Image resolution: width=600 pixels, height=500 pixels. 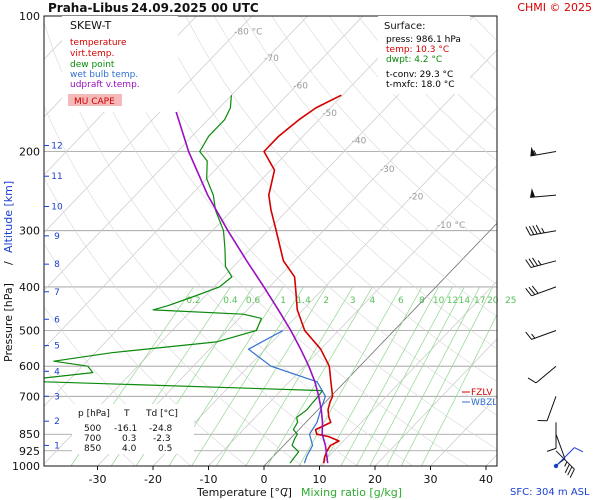 I want to click on altitude-tick-label: 8, so click(x=57, y=265).